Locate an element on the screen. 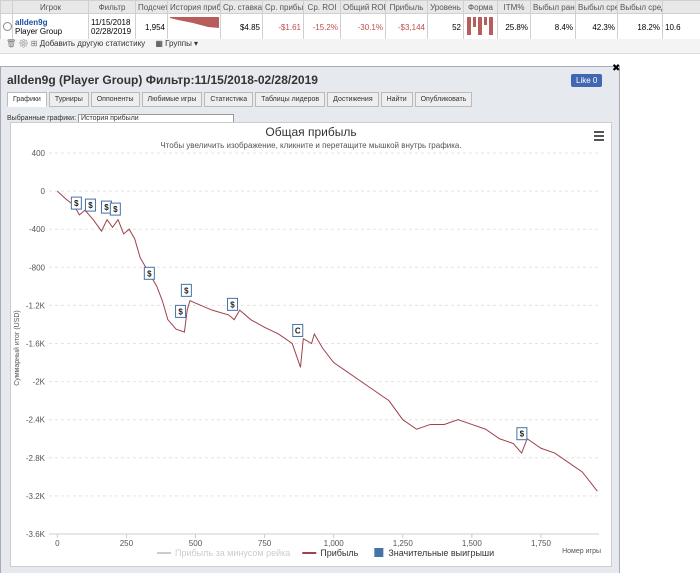  tab: Статистика is located at coordinates (229, 99).